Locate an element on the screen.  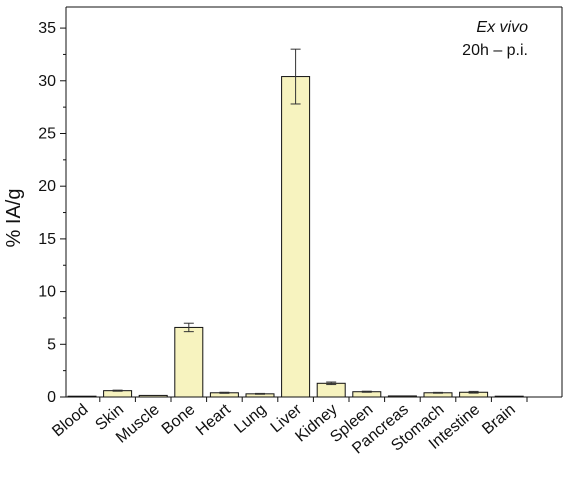
bar-pancreas is located at coordinates (402, 396).